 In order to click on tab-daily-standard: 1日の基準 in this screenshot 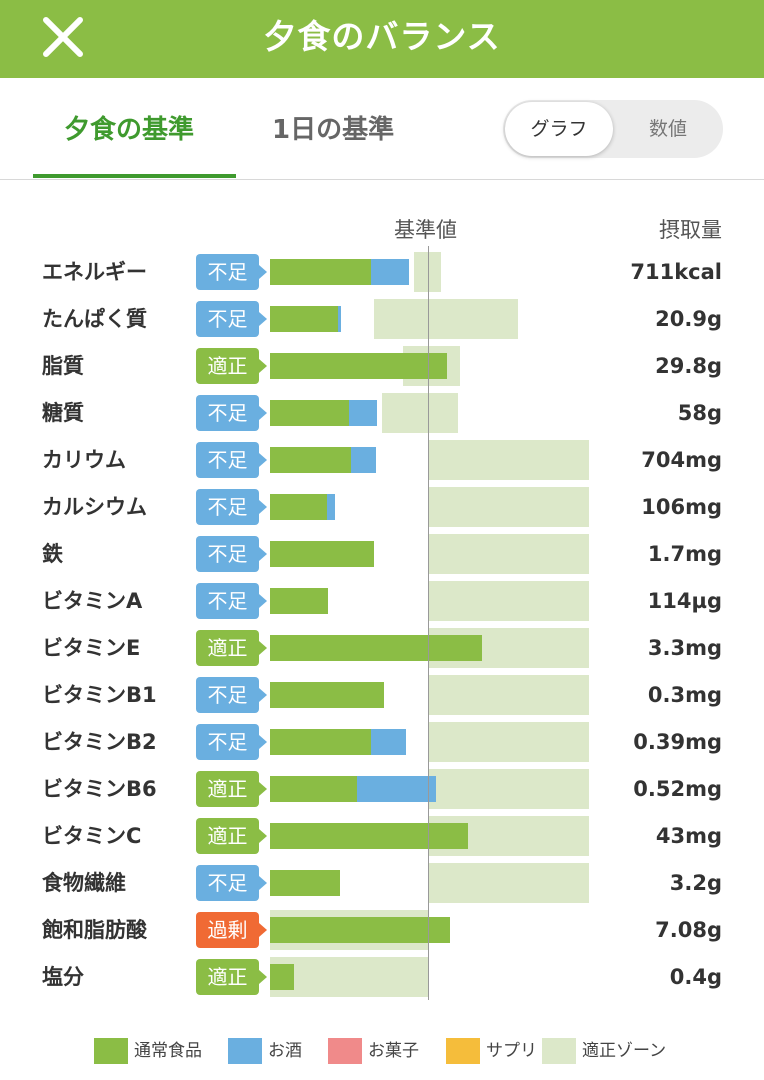, I will do `click(333, 130)`.